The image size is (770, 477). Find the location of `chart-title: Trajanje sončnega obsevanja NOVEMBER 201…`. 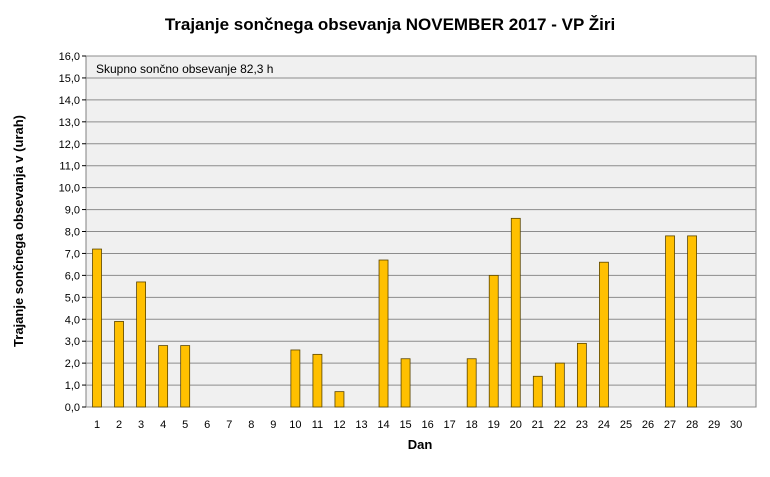

chart-title: Trajanje sončnega obsevanja NOVEMBER 201… is located at coordinates (390, 24).